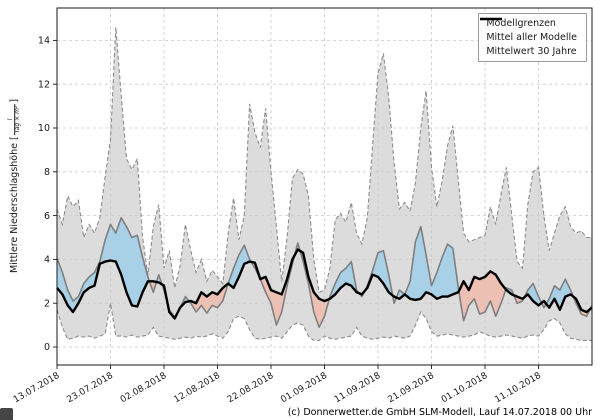  Describe the element at coordinates (47, 216) in the screenshot. I see `y-tick-label: 6` at that location.